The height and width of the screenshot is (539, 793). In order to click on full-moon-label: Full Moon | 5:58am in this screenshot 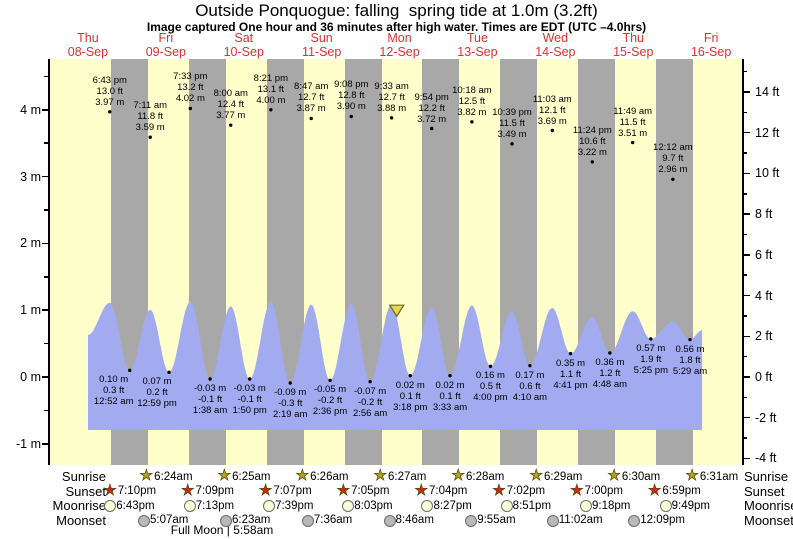, I will do `click(222, 530)`.